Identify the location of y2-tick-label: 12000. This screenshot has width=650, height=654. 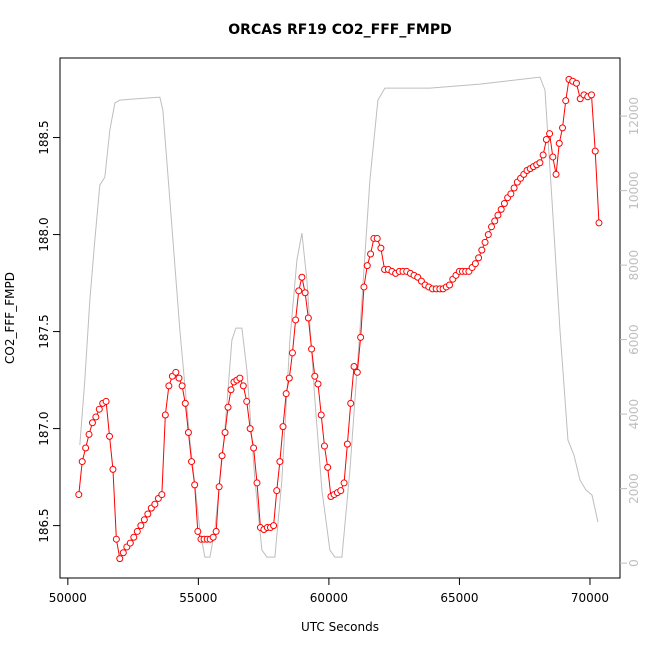
(634, 116).